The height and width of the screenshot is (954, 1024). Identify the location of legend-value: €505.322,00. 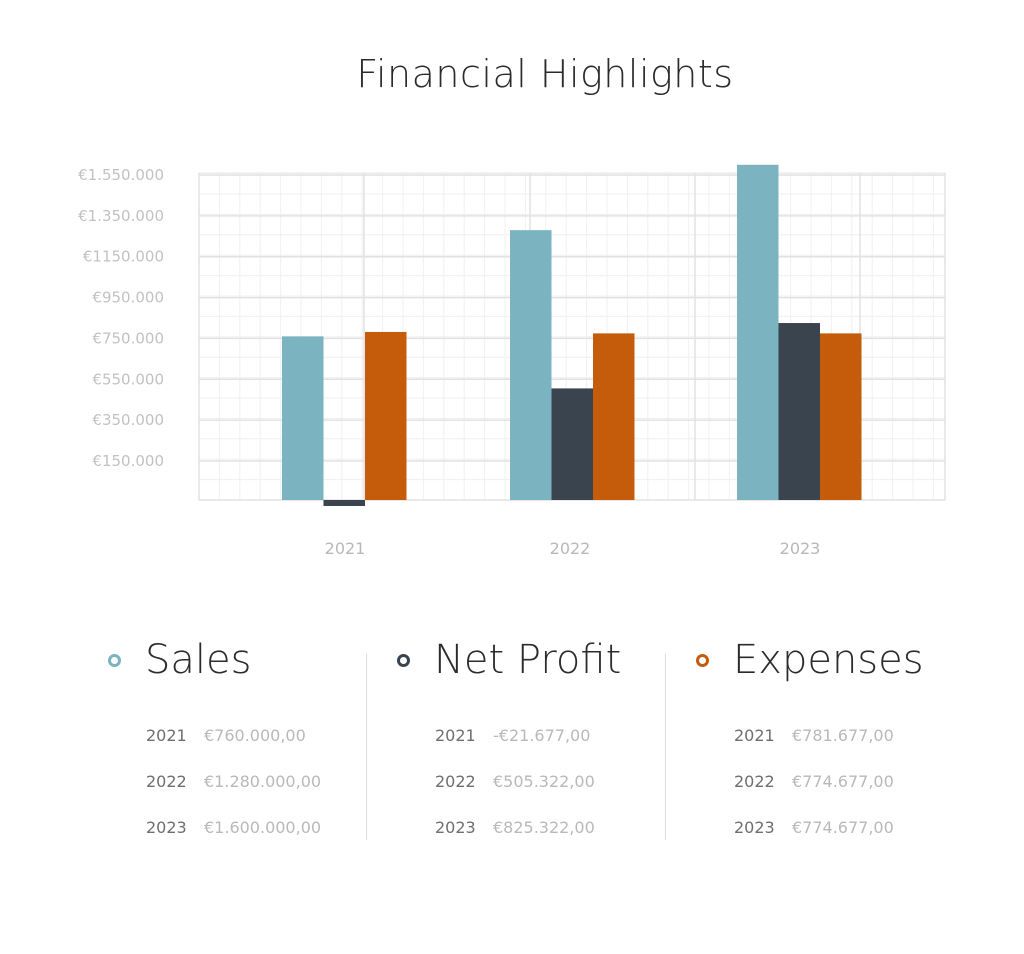
(544, 781).